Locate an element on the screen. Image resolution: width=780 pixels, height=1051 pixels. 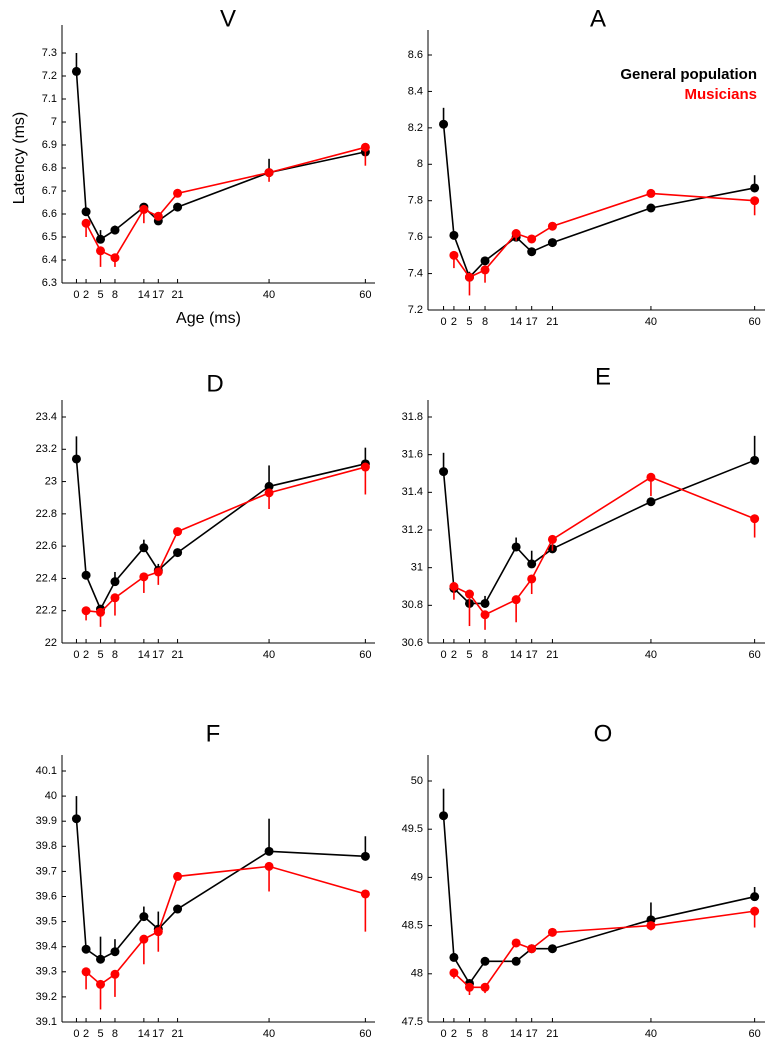
y-tick-label: 39.5 is located at coordinates (46, 922).